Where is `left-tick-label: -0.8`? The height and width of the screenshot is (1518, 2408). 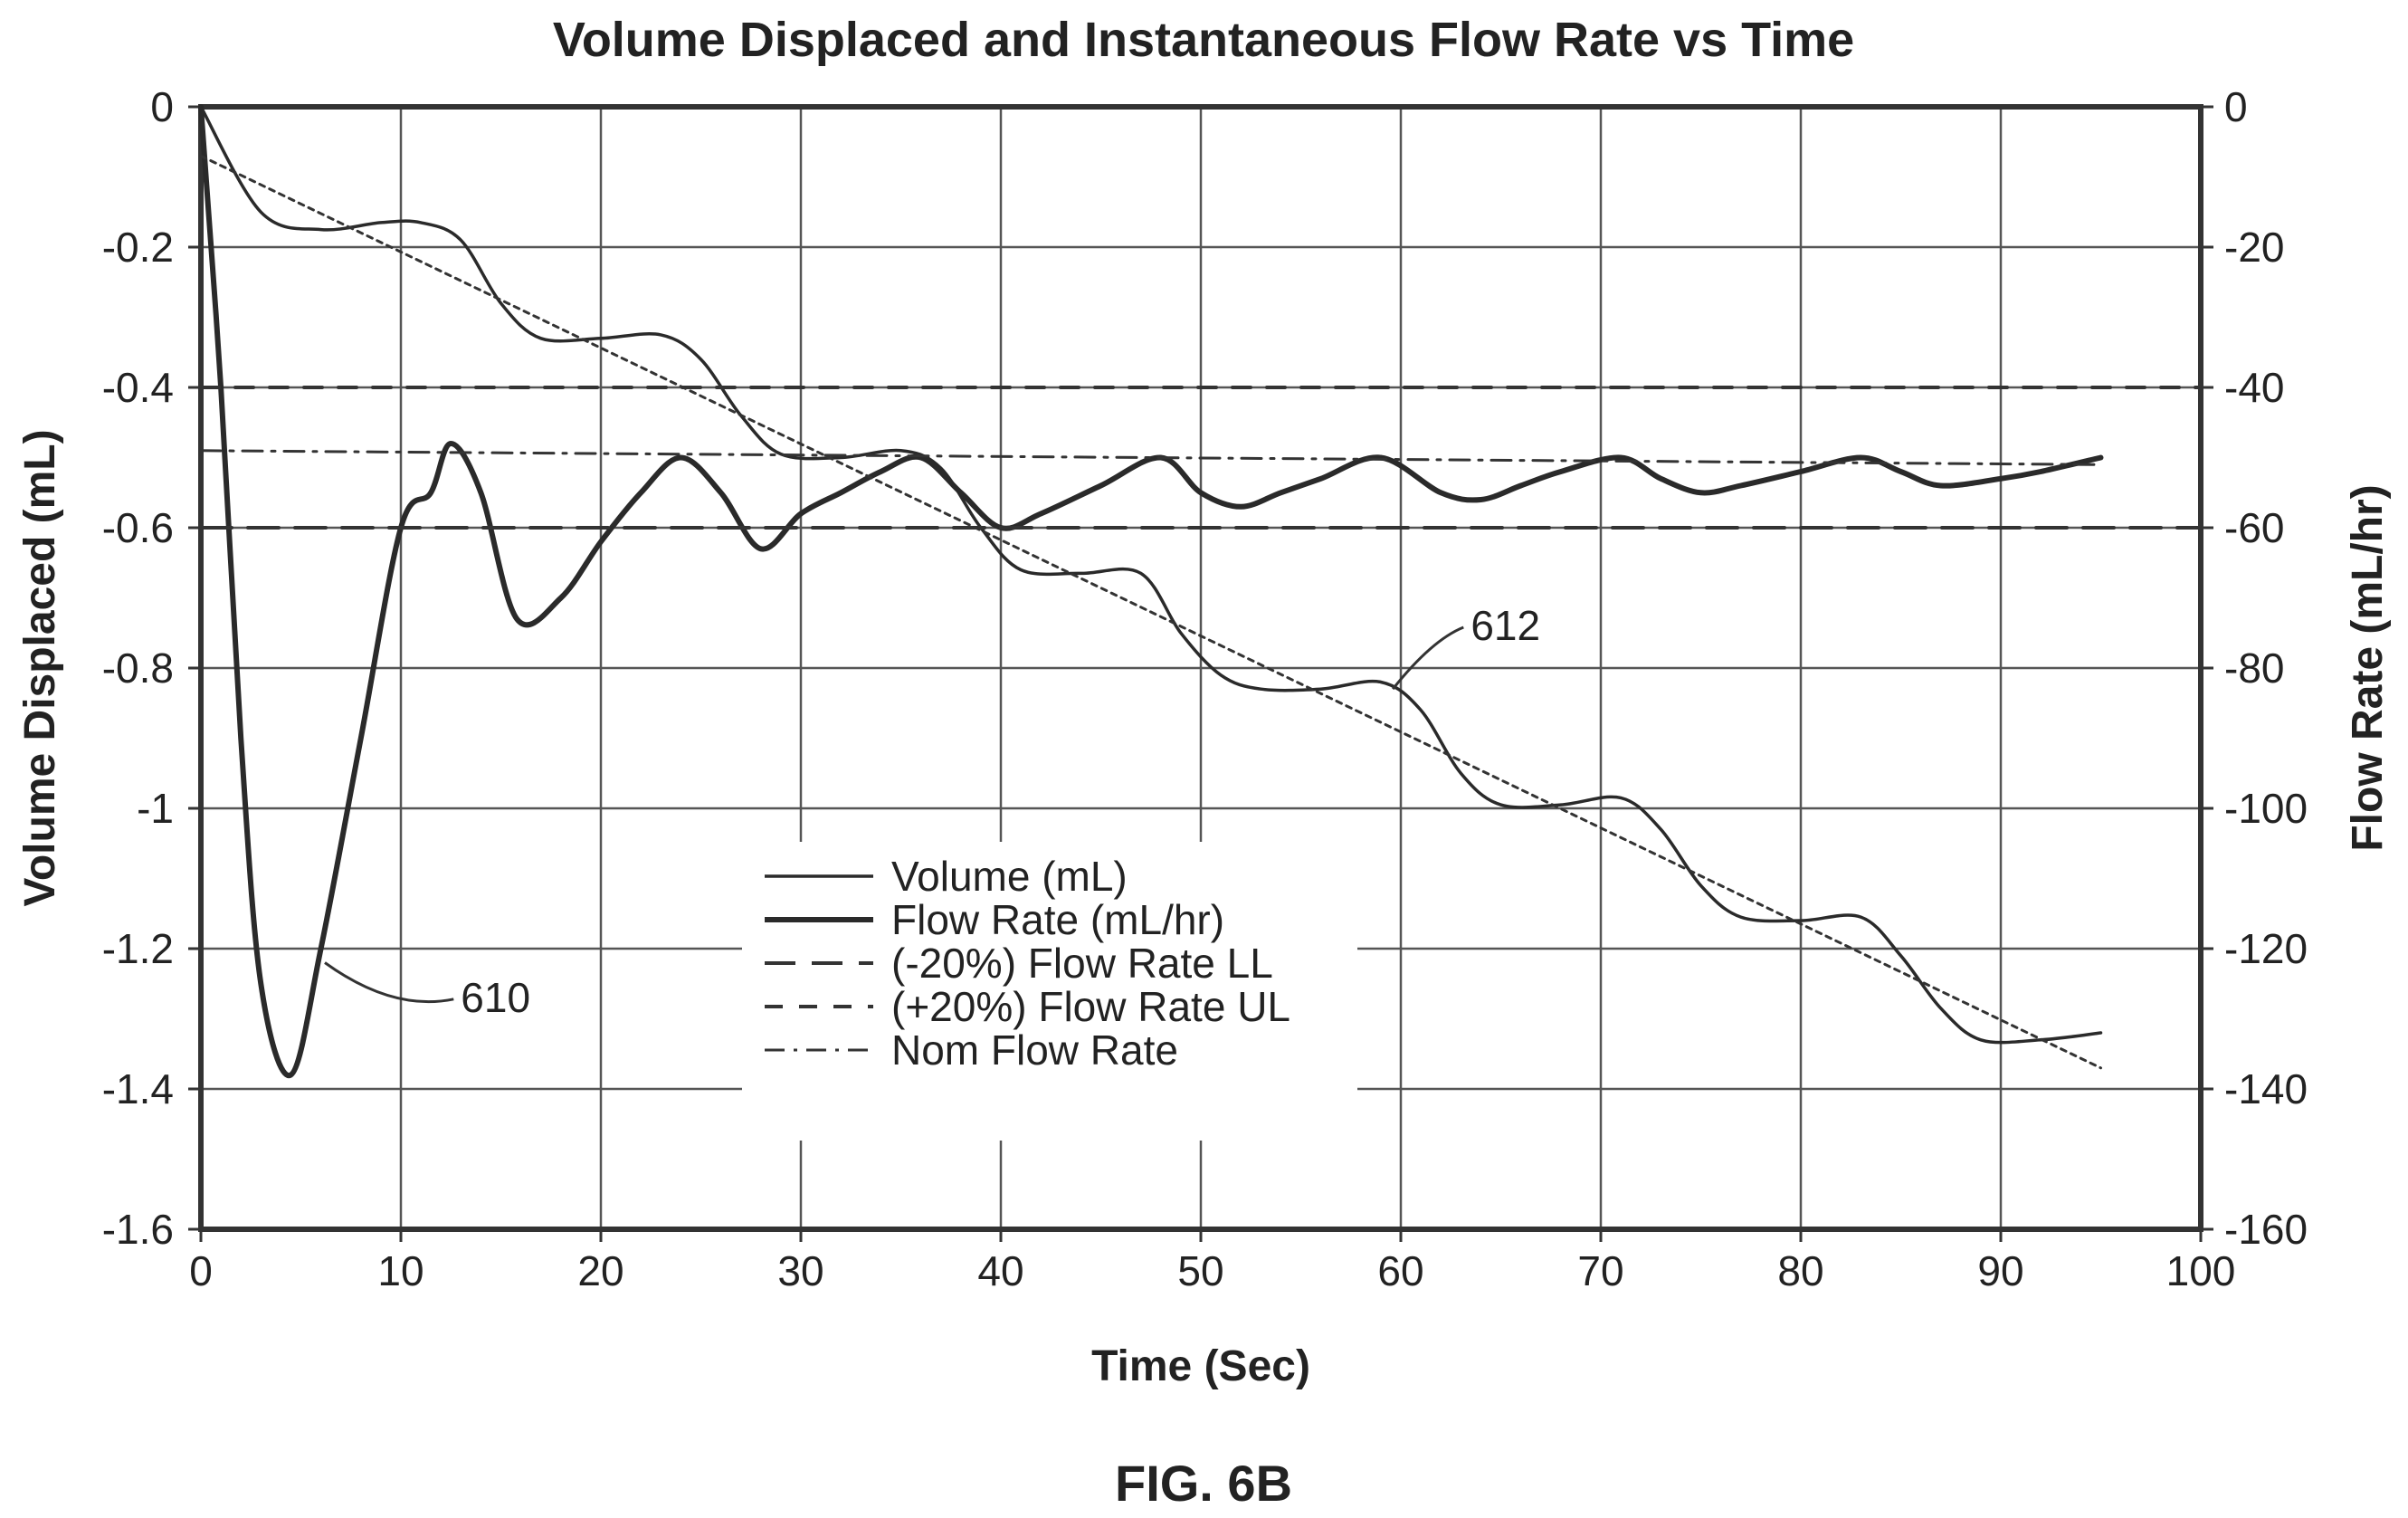
left-tick-label: -0.8 is located at coordinates (138, 668).